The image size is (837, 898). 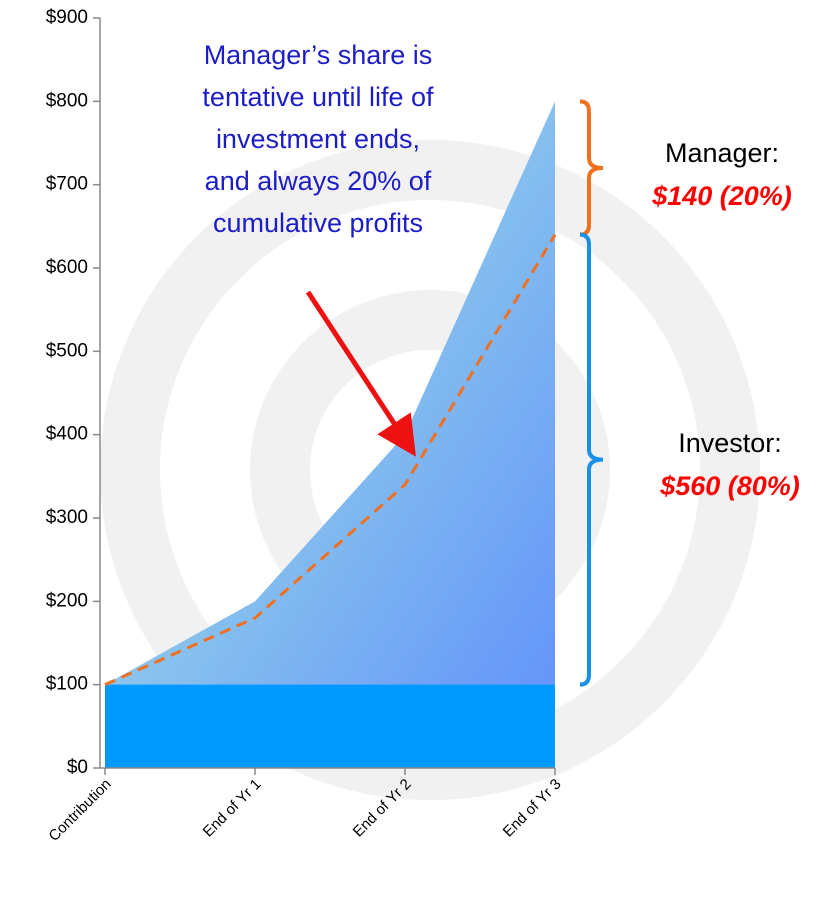 What do you see at coordinates (67, 184) in the screenshot?
I see `y-tick-label: $700` at bounding box center [67, 184].